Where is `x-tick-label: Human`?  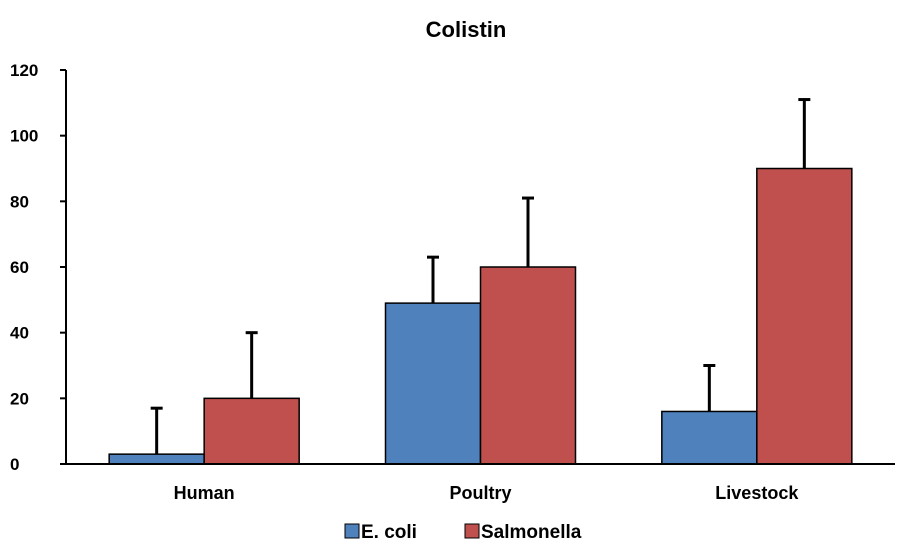
x-tick-label: Human is located at coordinates (204, 493).